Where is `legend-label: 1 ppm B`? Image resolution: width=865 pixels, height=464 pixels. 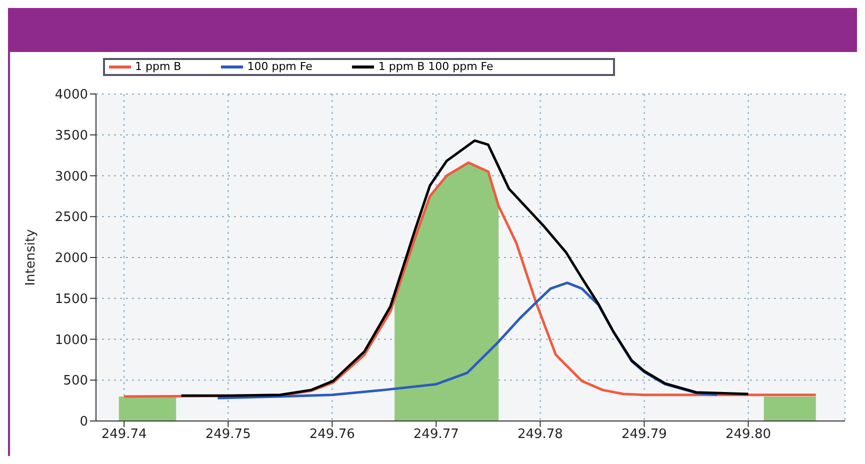
legend-label: 1 ppm B is located at coordinates (158, 66).